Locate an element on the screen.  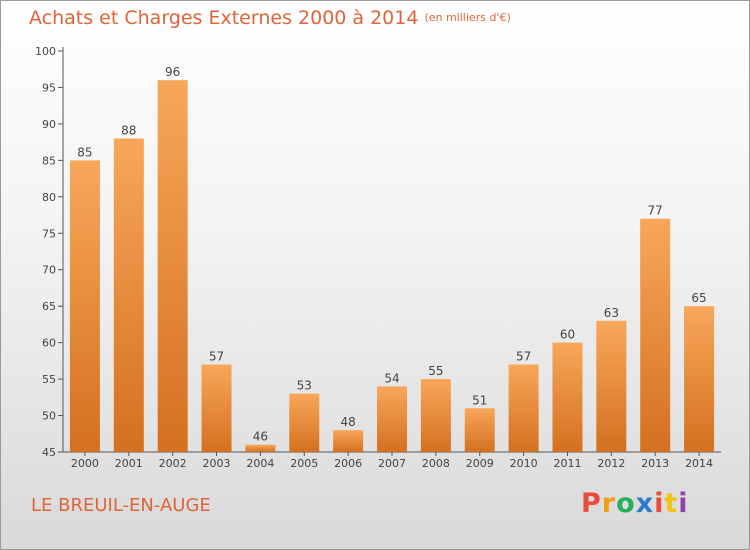
x-tick-label: 2012 is located at coordinates (611, 463).